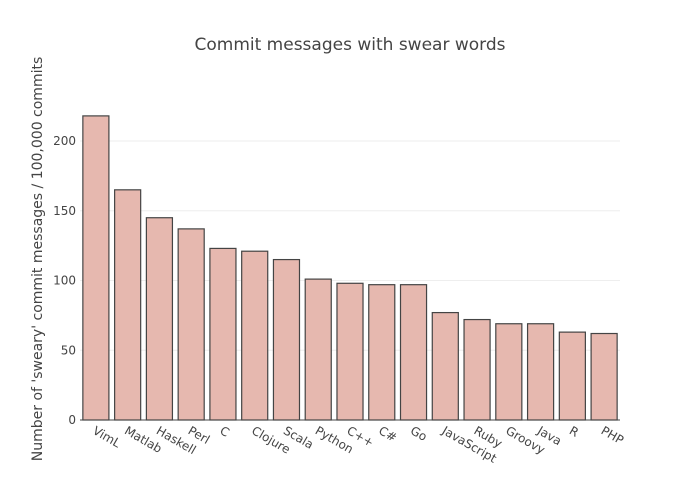 This screenshot has width=700, height=504. I want to click on bar-r, so click(572, 376).